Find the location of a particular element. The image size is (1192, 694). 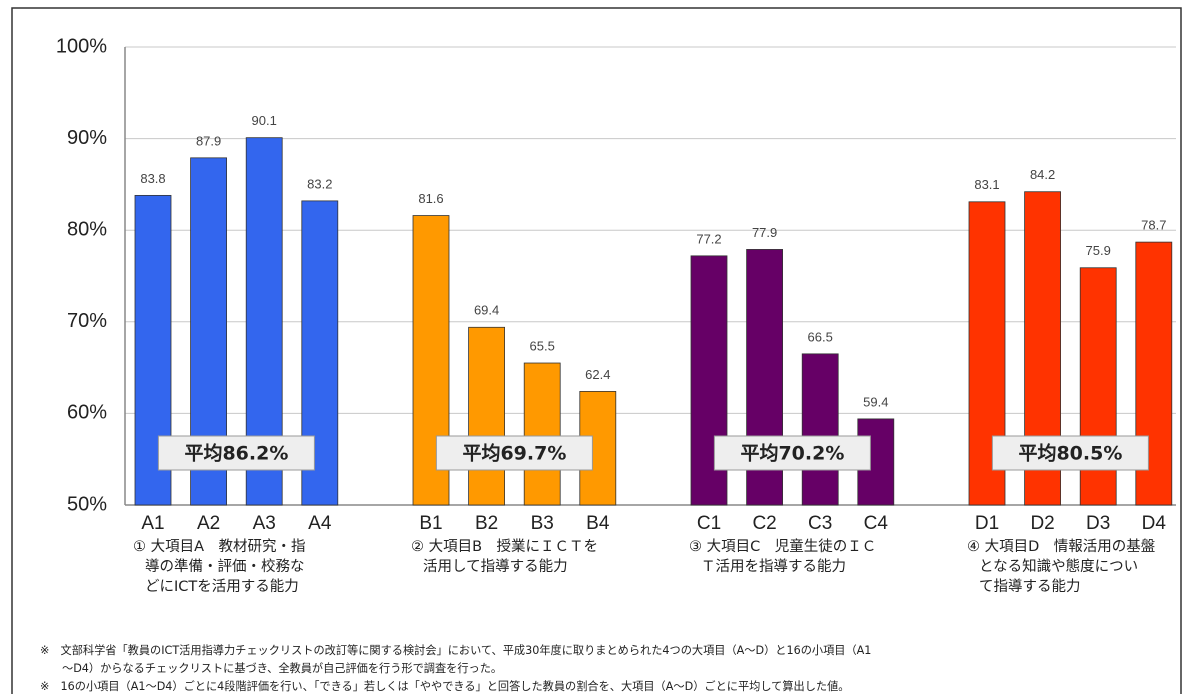

x-tick-label: D1 is located at coordinates (987, 523).